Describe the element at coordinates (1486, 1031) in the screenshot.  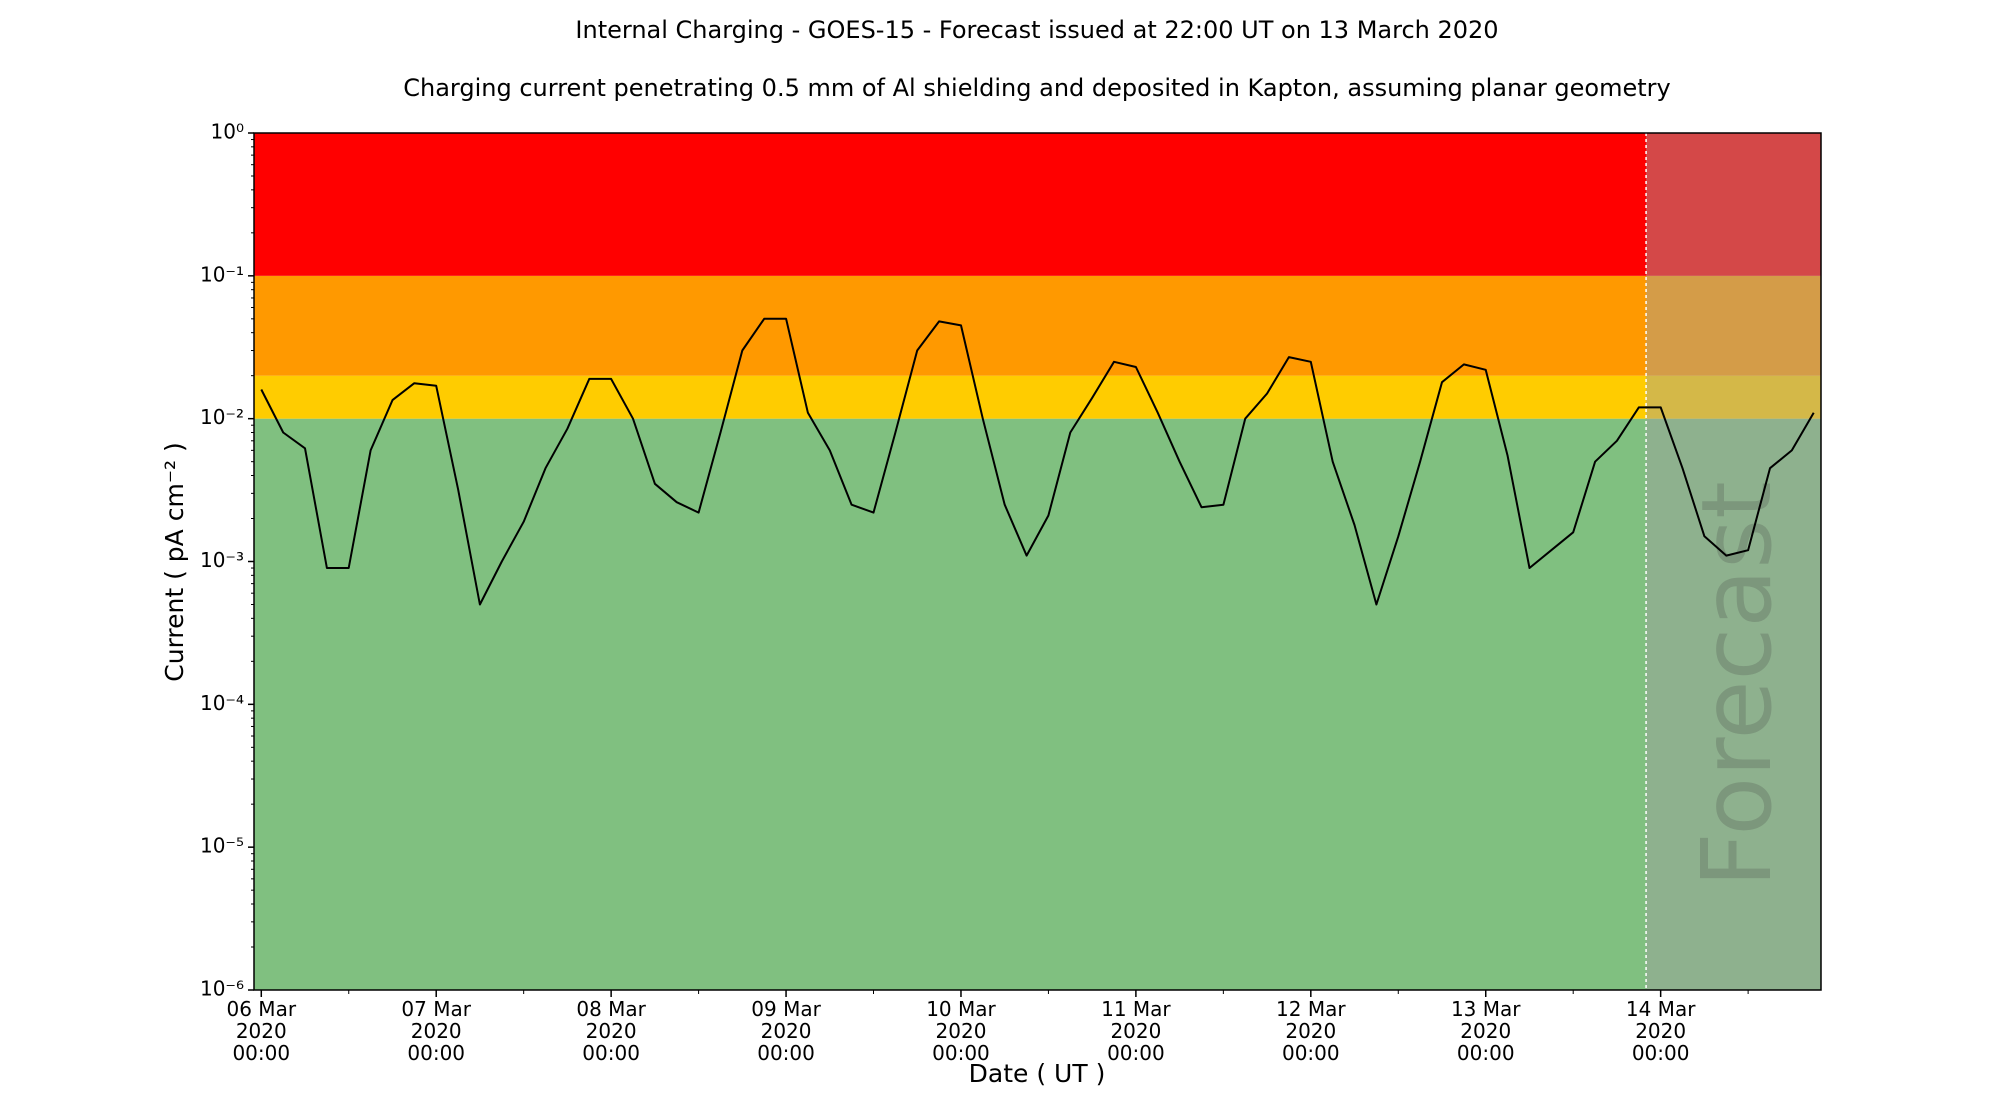
I see `x-tick-label: 13 Mar 2020 00:00` at that location.